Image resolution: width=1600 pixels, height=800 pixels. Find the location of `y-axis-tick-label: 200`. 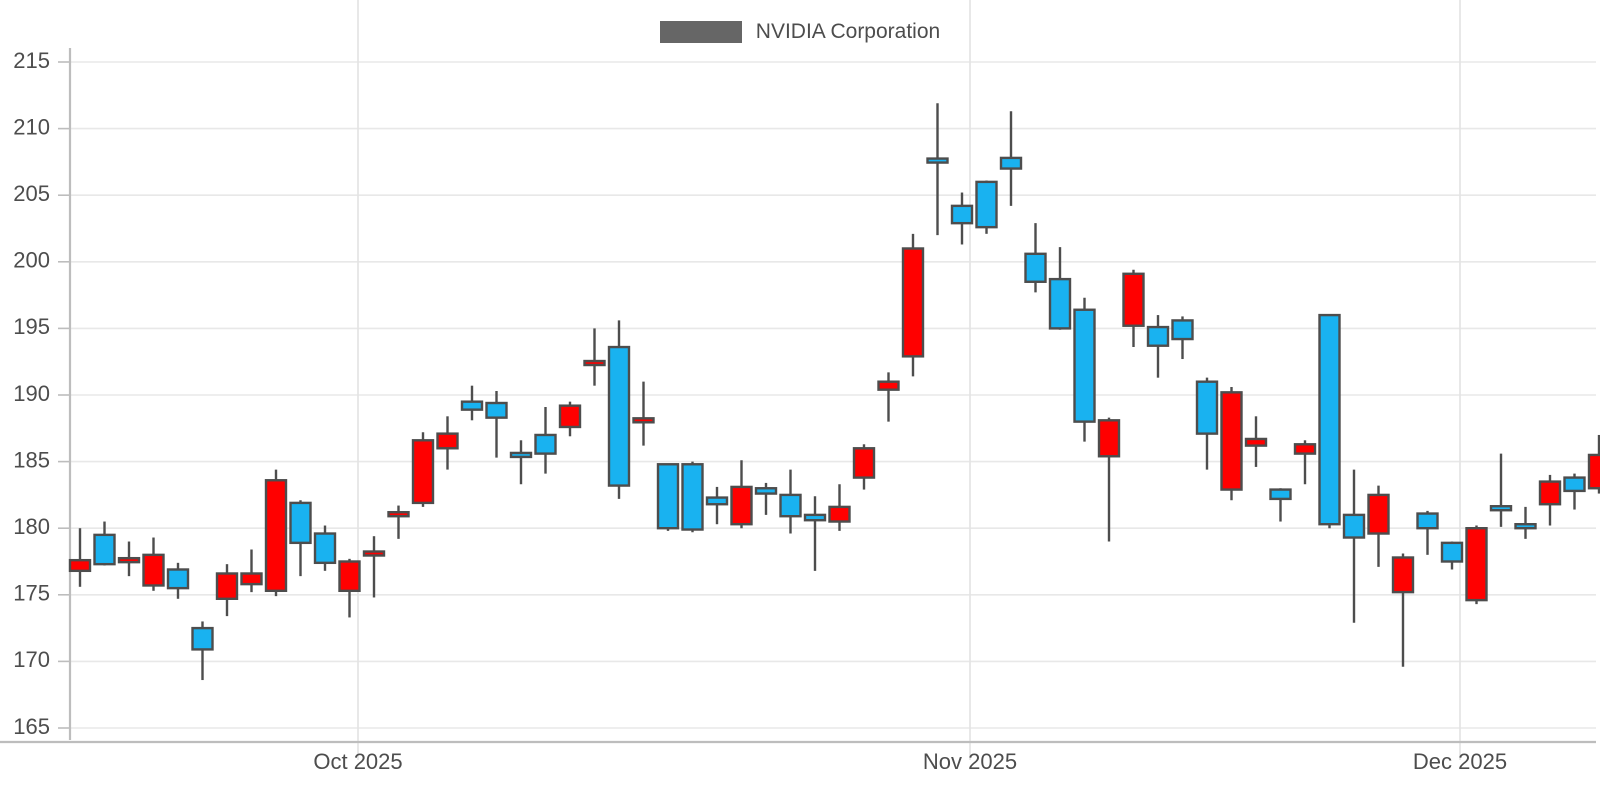

y-axis-tick-label: 200 is located at coordinates (31, 260).